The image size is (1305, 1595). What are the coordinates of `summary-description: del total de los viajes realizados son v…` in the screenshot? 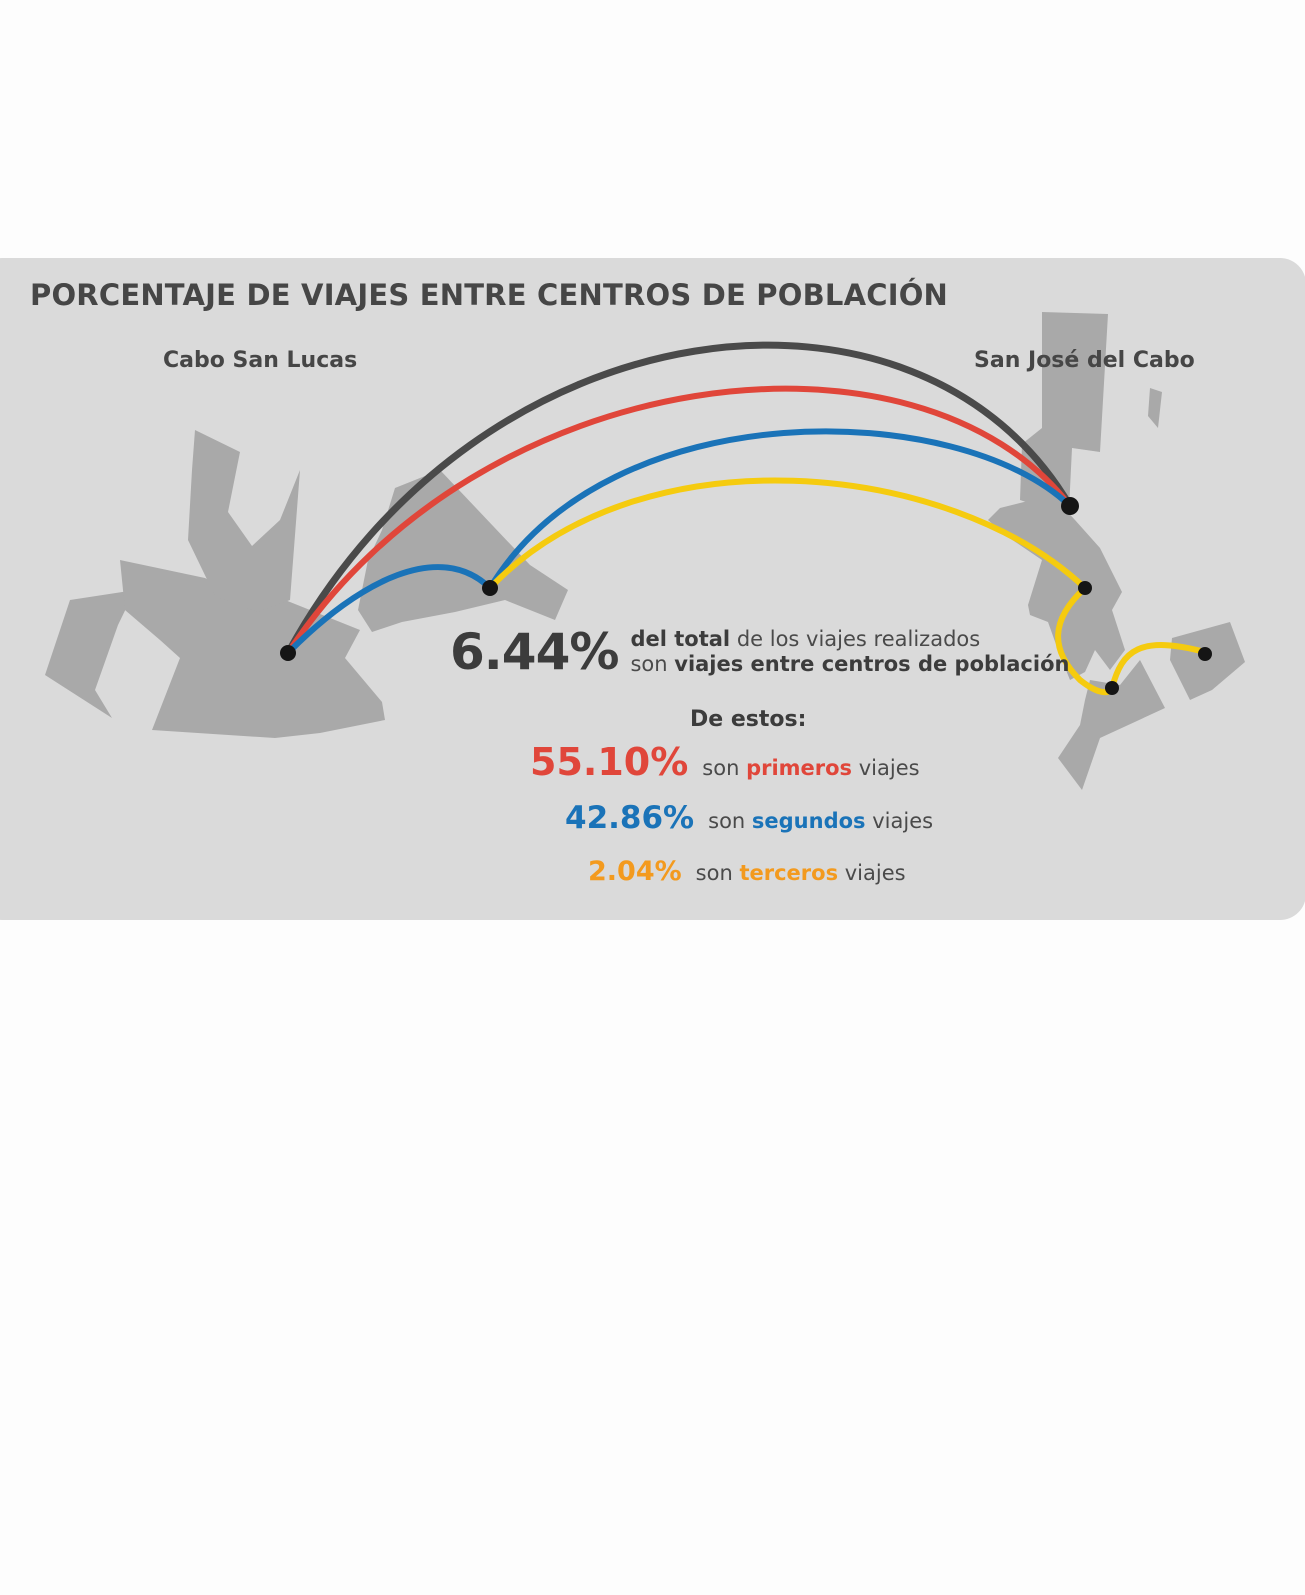 It's located at (849, 652).